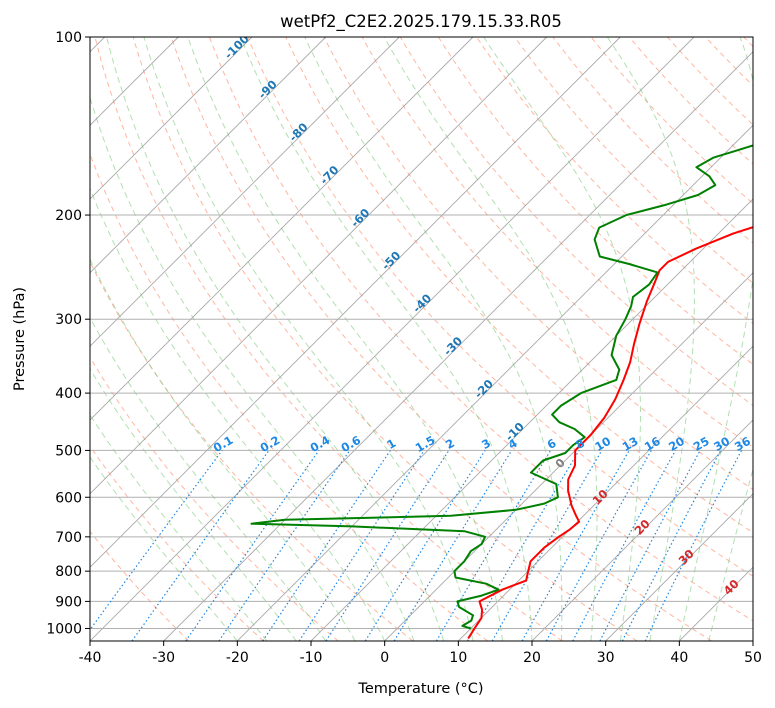 This screenshot has height=708, width=775. What do you see at coordinates (422, 303) in the screenshot?
I see `isotherm-label: -40` at bounding box center [422, 303].